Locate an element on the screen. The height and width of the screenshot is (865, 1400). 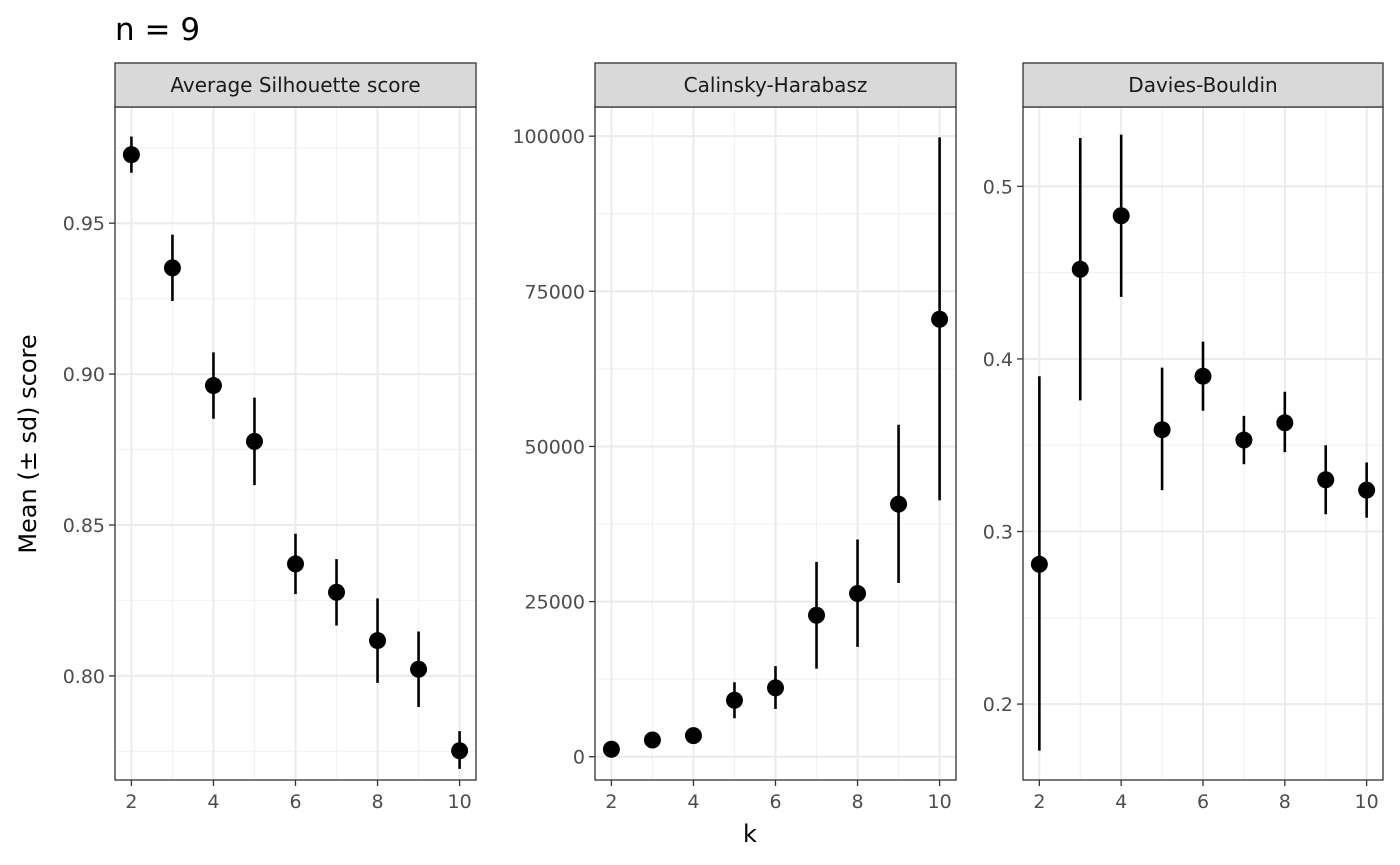
facet-strip-label: Average Silhouette score is located at coordinates (295, 85).